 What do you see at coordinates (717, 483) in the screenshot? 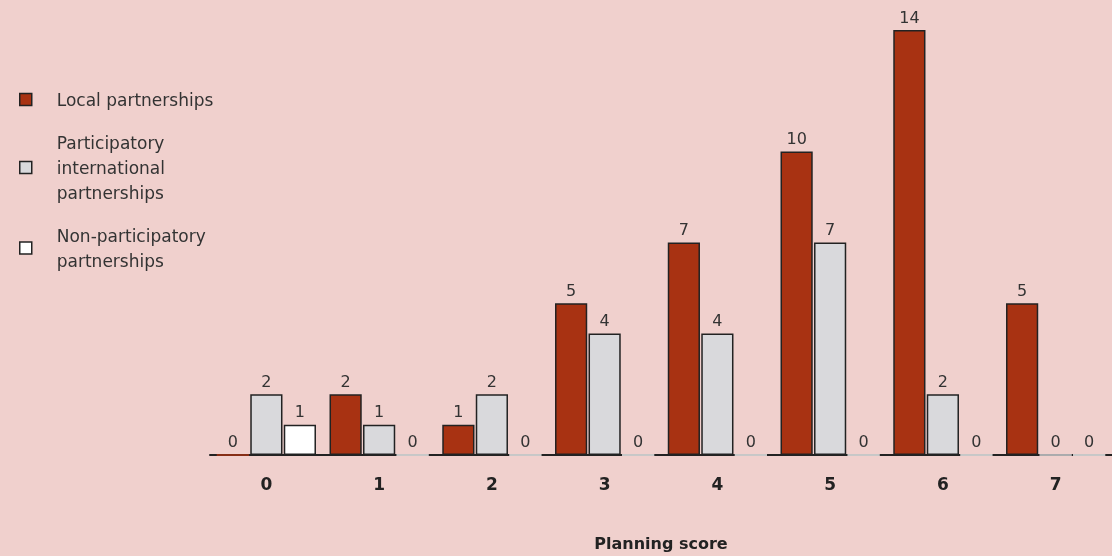
I see `x-tick-label: 4` at bounding box center [717, 483].